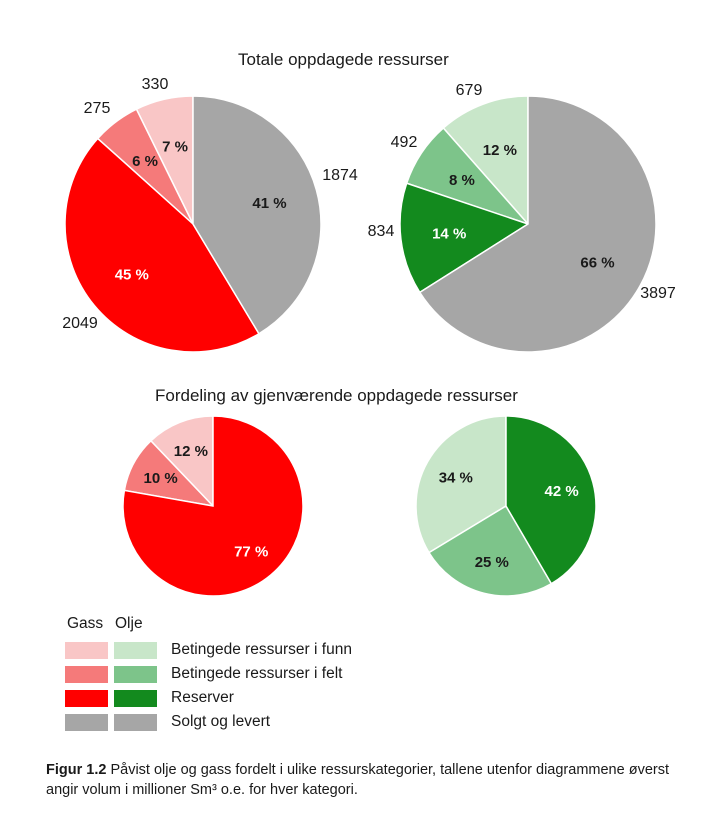 Image resolution: width=711 pixels, height=838 pixels. What do you see at coordinates (86, 722) in the screenshot?
I see `legend-swatch-gass-solgt` at bounding box center [86, 722].